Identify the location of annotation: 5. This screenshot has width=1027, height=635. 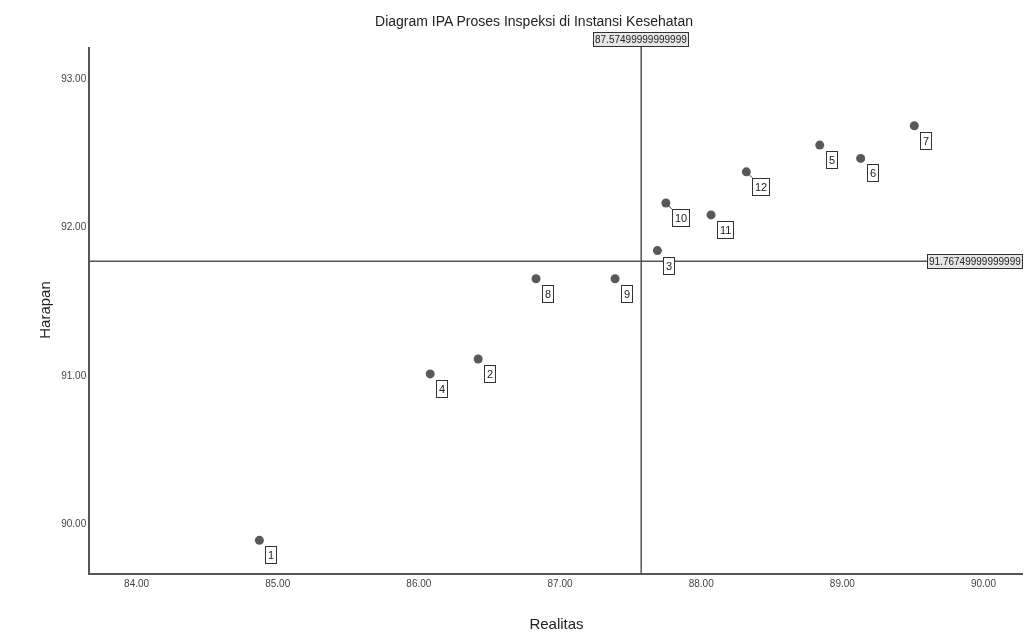
(832, 160).